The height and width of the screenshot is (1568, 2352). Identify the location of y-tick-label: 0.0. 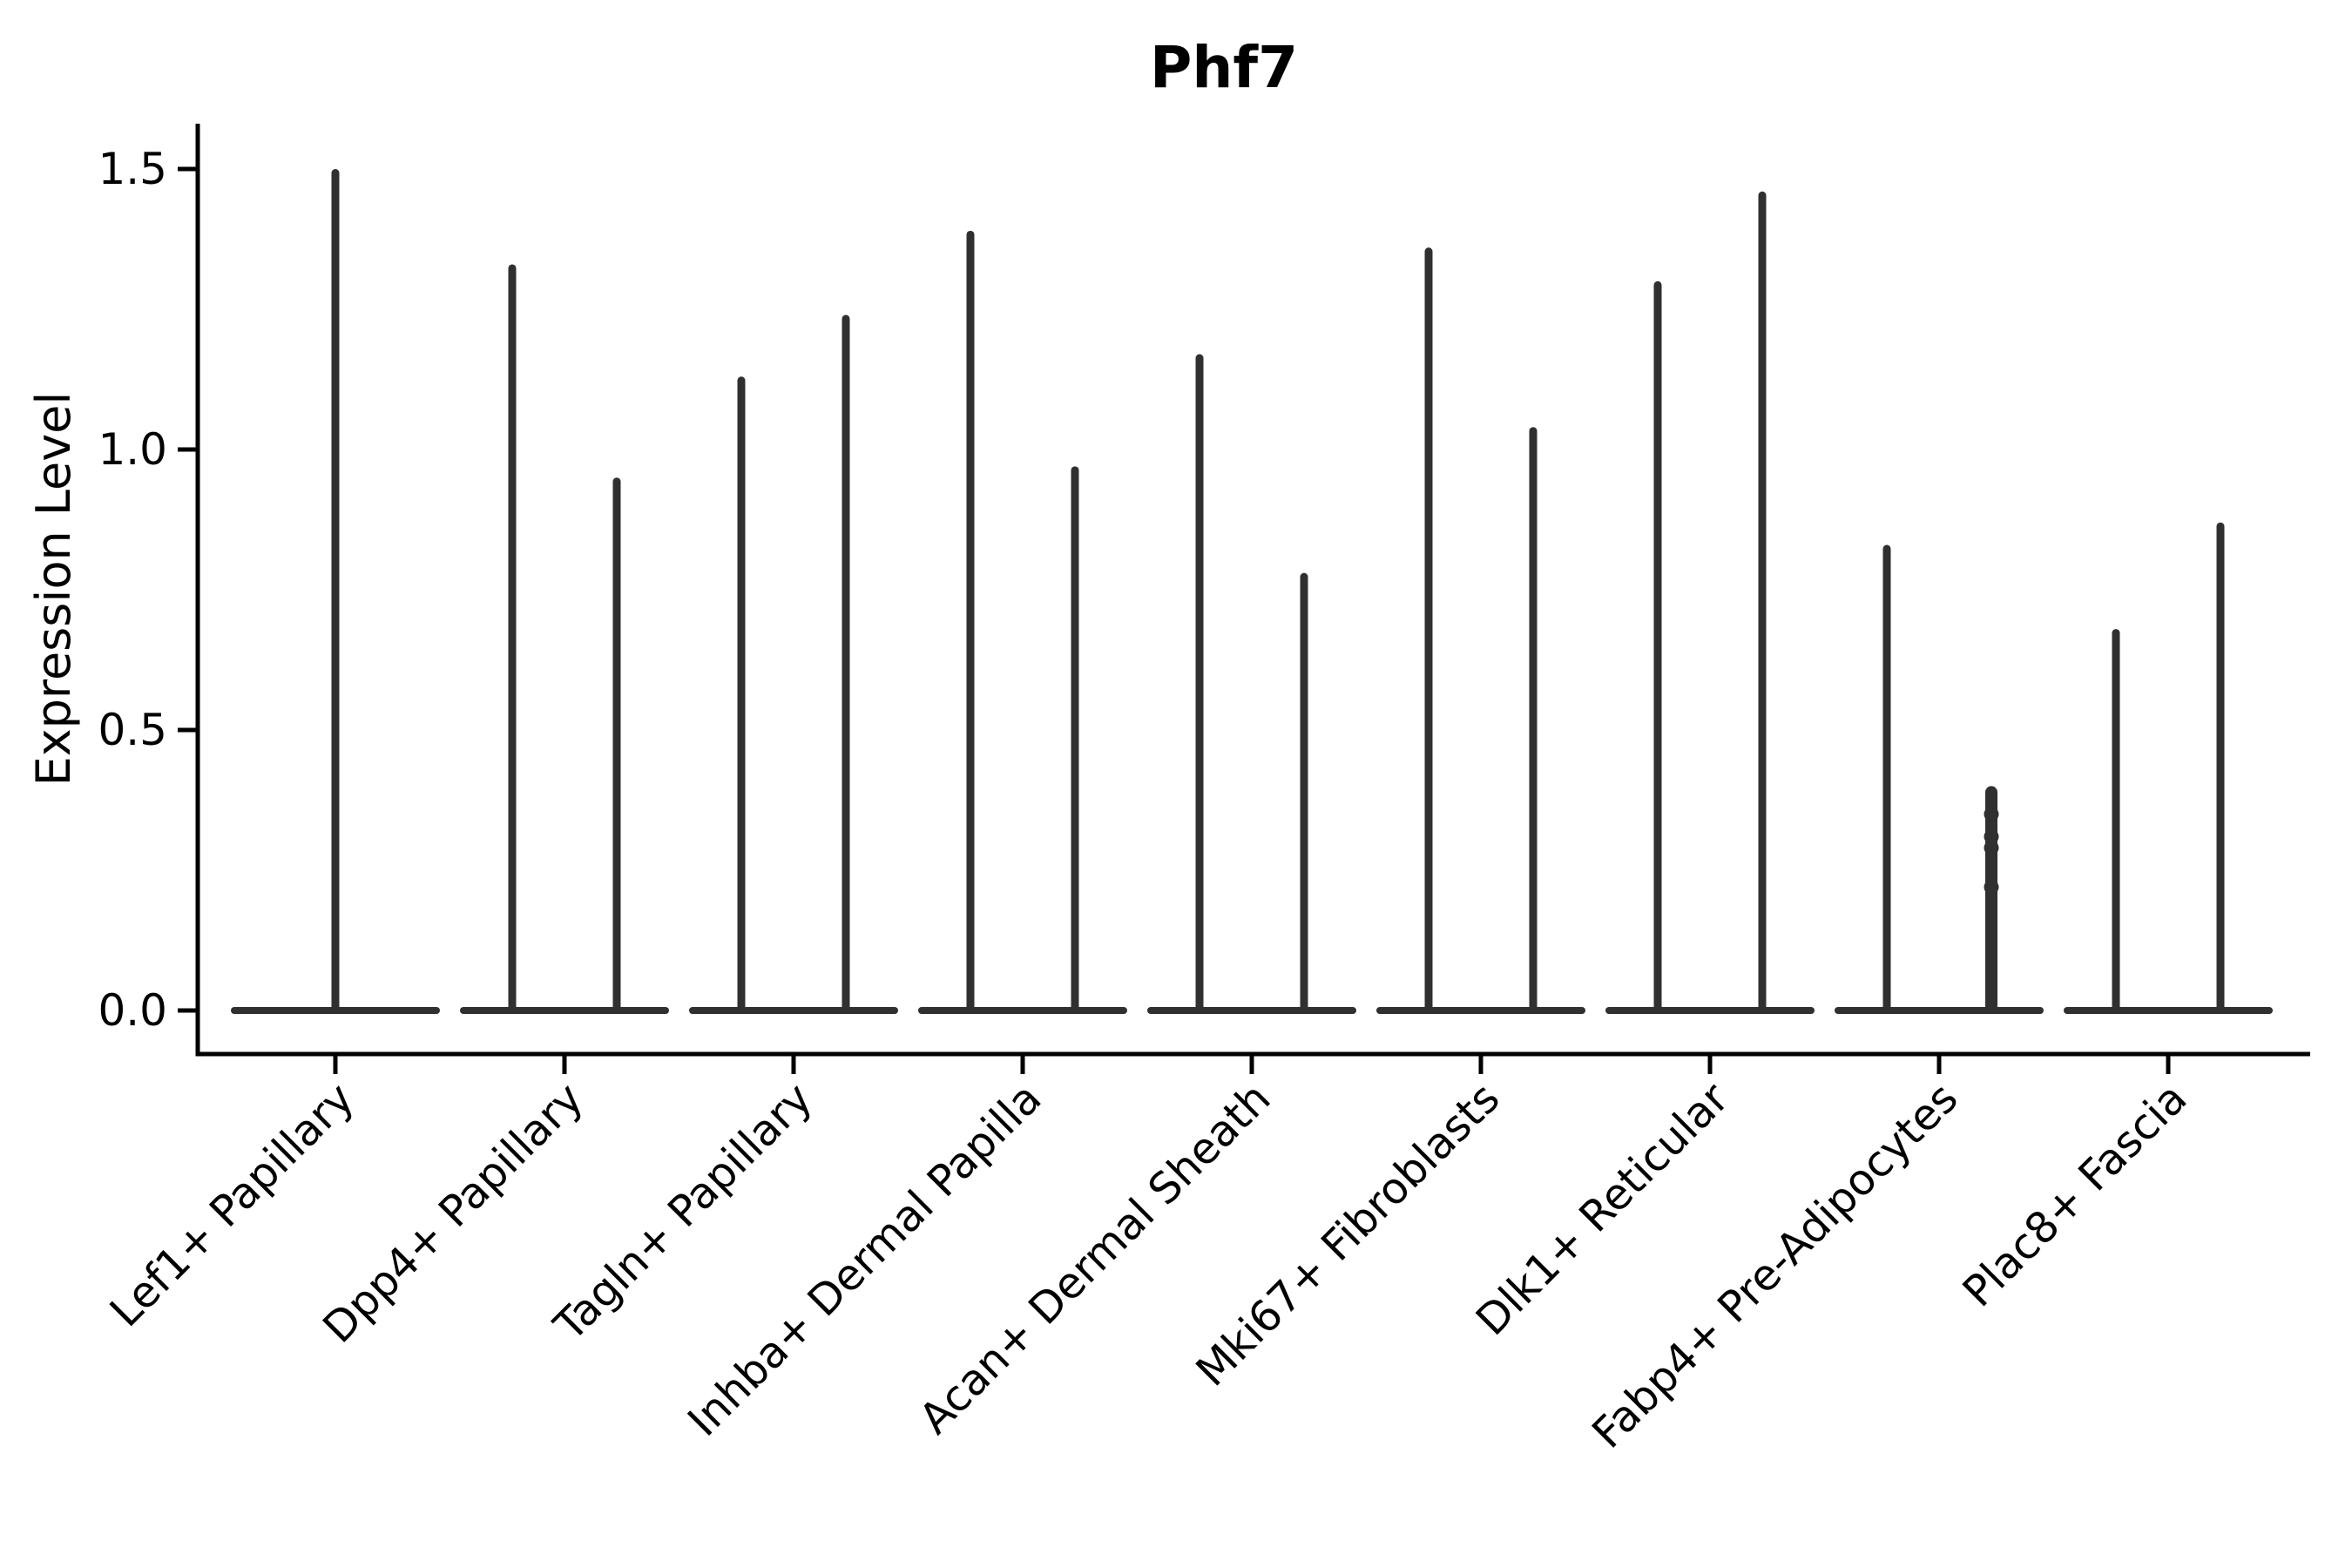
(132, 1011).